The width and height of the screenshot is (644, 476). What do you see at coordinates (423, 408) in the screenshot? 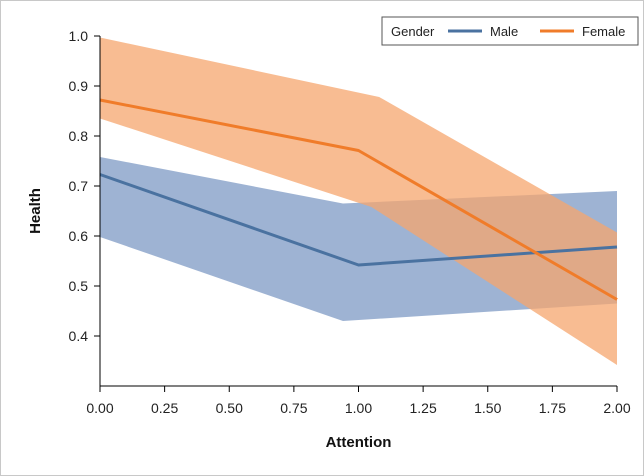
I see `x-tick-label: 1.25` at bounding box center [423, 408].